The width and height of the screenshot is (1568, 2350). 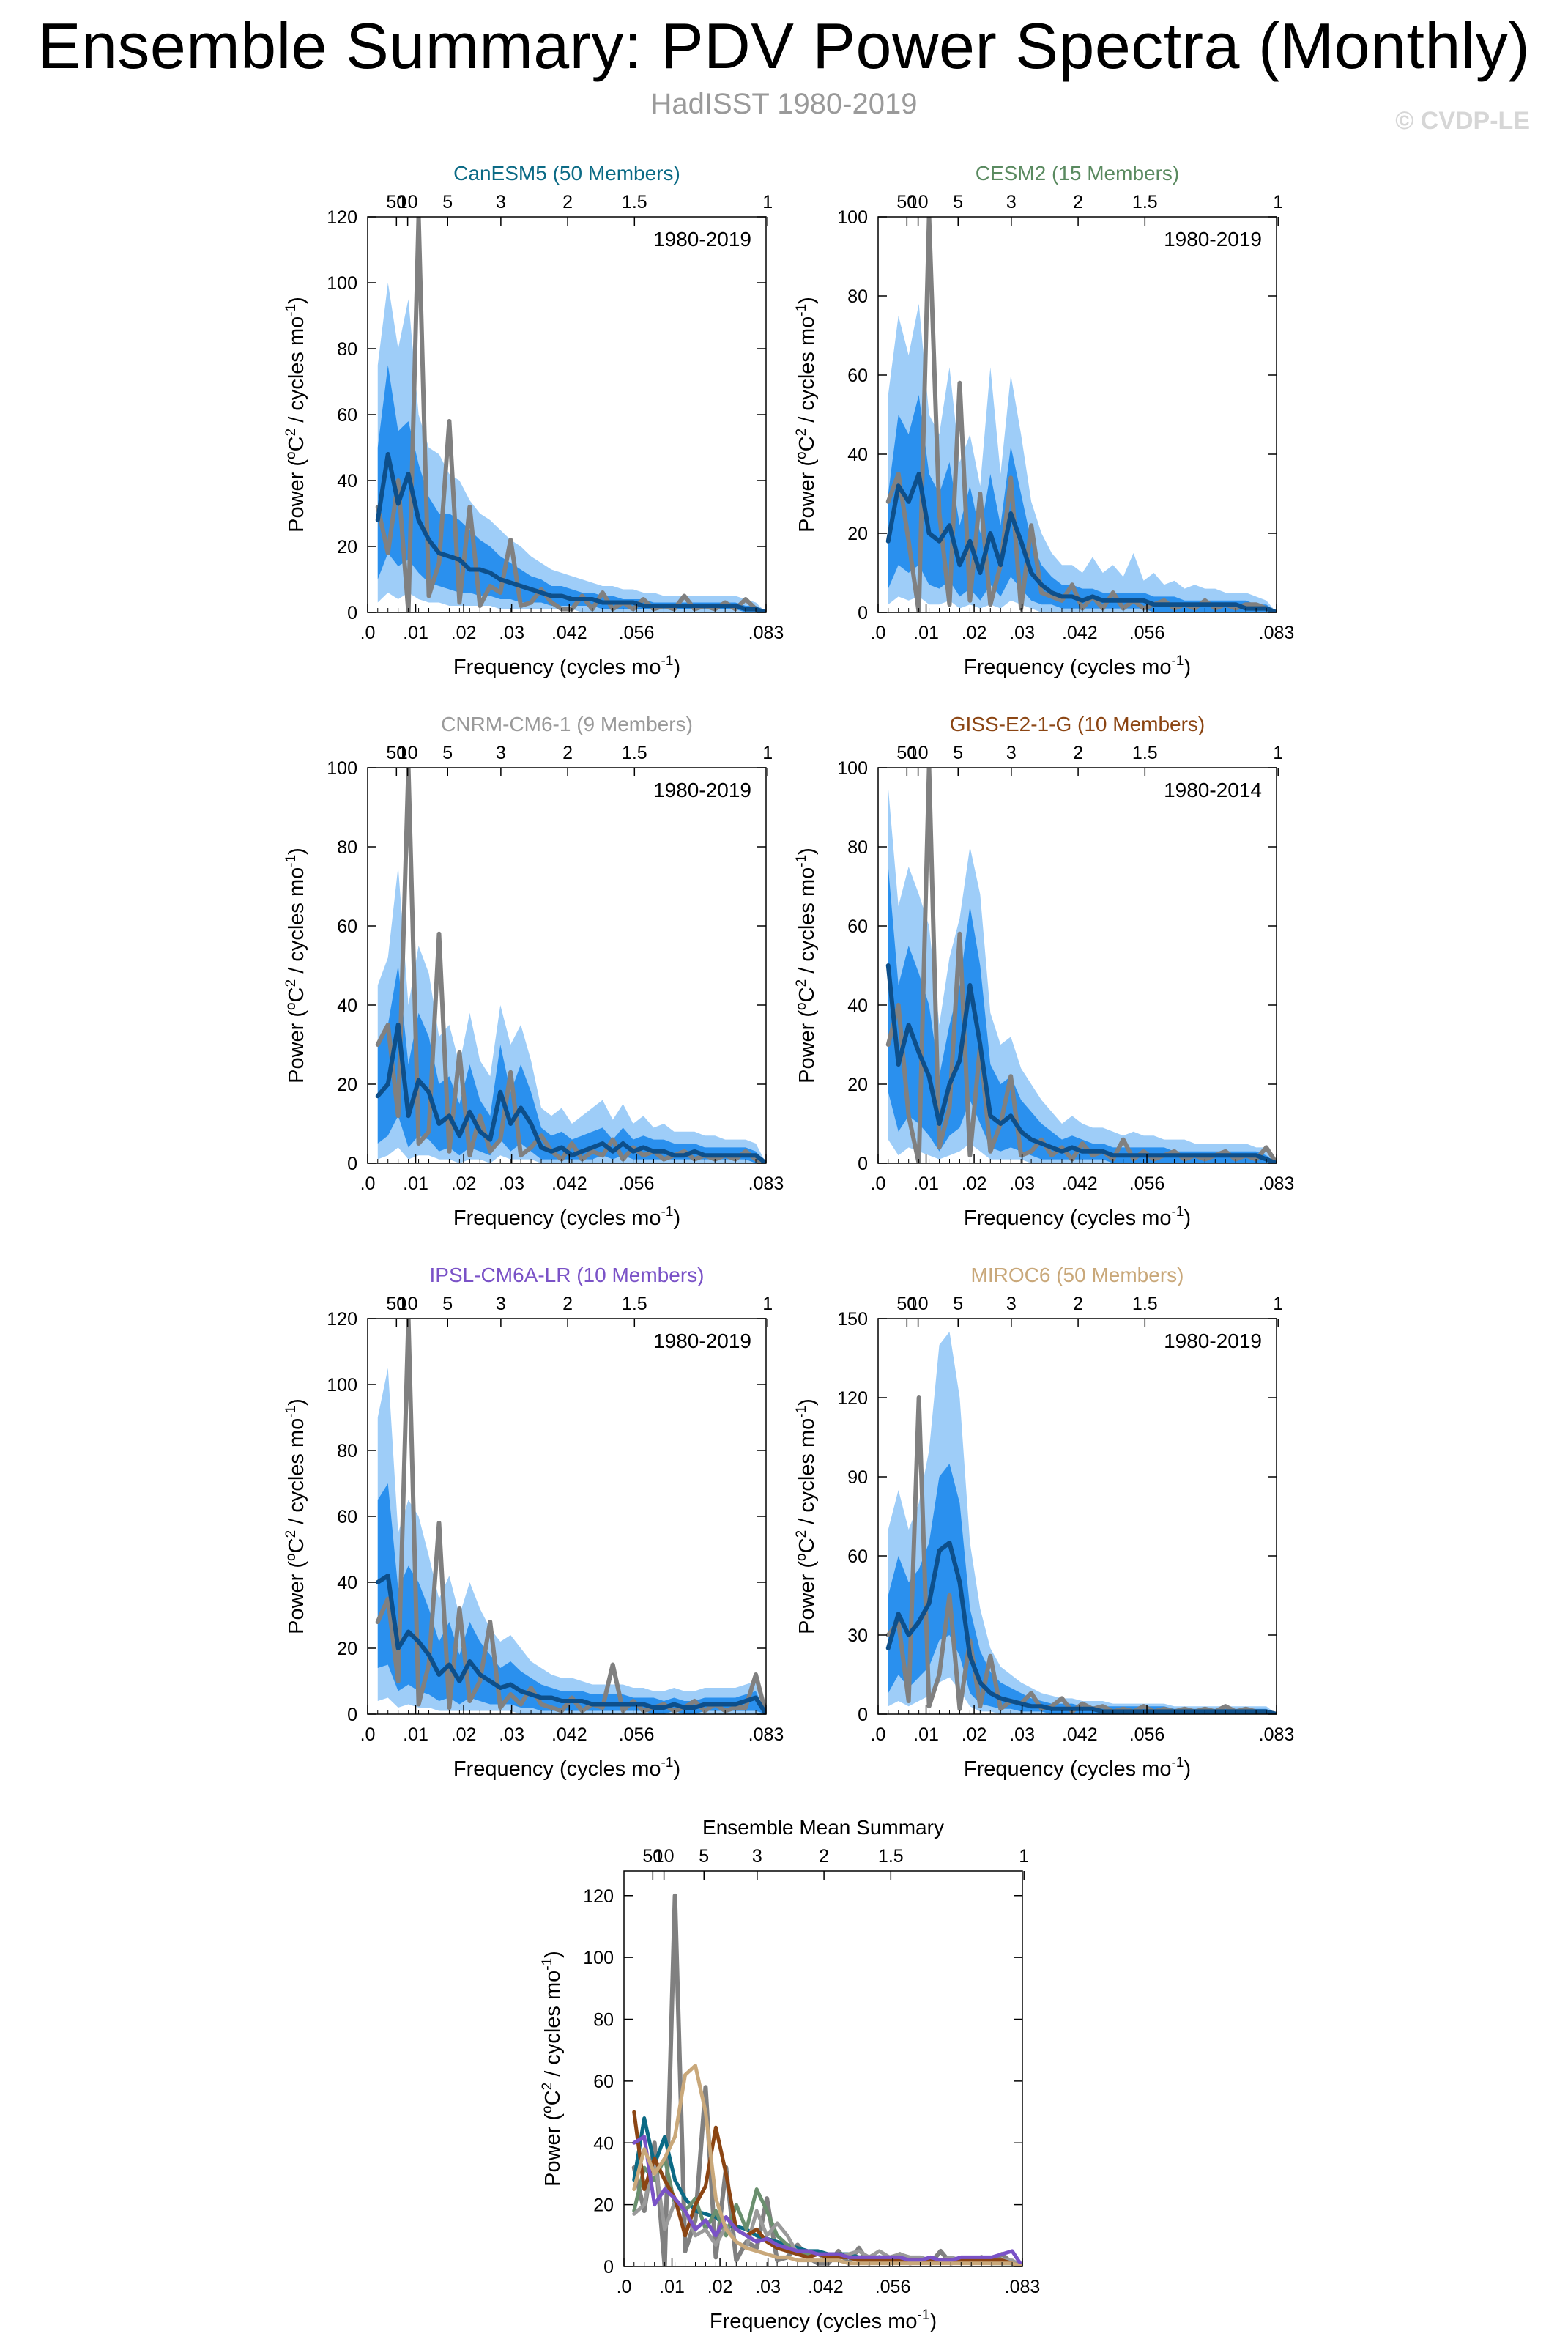 What do you see at coordinates (768, 202) in the screenshot?
I see `top-tick-label-0-6: 1` at bounding box center [768, 202].